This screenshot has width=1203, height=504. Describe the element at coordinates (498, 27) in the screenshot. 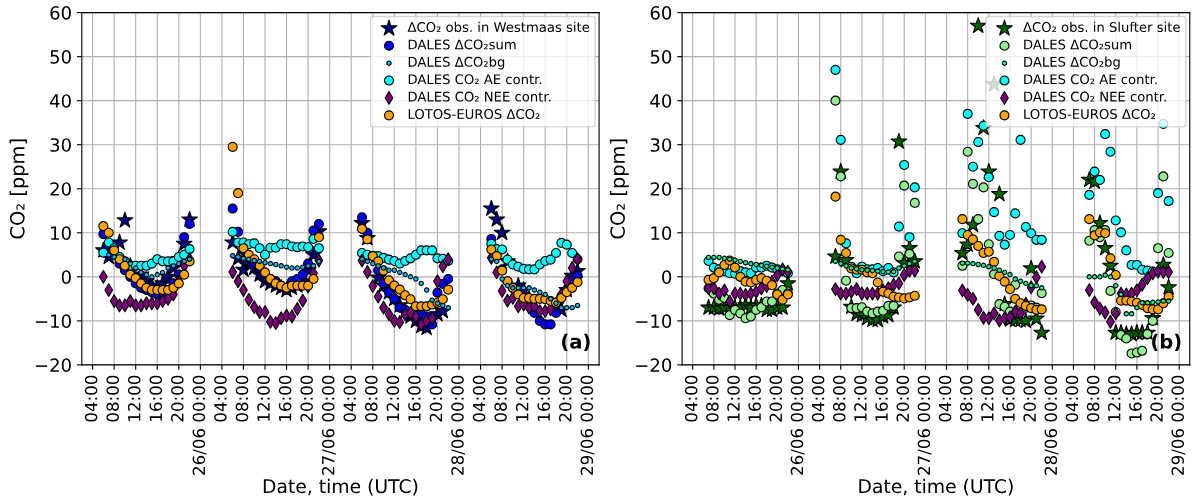

I see `legend-label: ΔCO₂ obs. in Westmaas site` at that location.